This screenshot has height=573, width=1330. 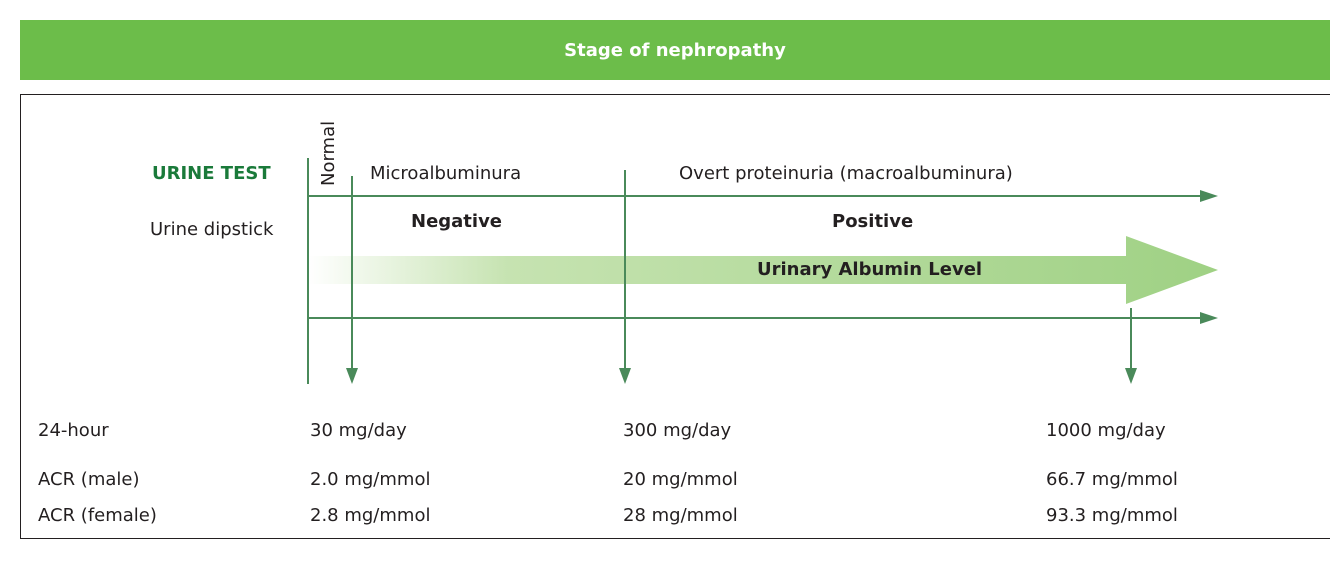 What do you see at coordinates (212, 229) in the screenshot?
I see `urine-dipstick-label: Urine dipstick` at bounding box center [212, 229].